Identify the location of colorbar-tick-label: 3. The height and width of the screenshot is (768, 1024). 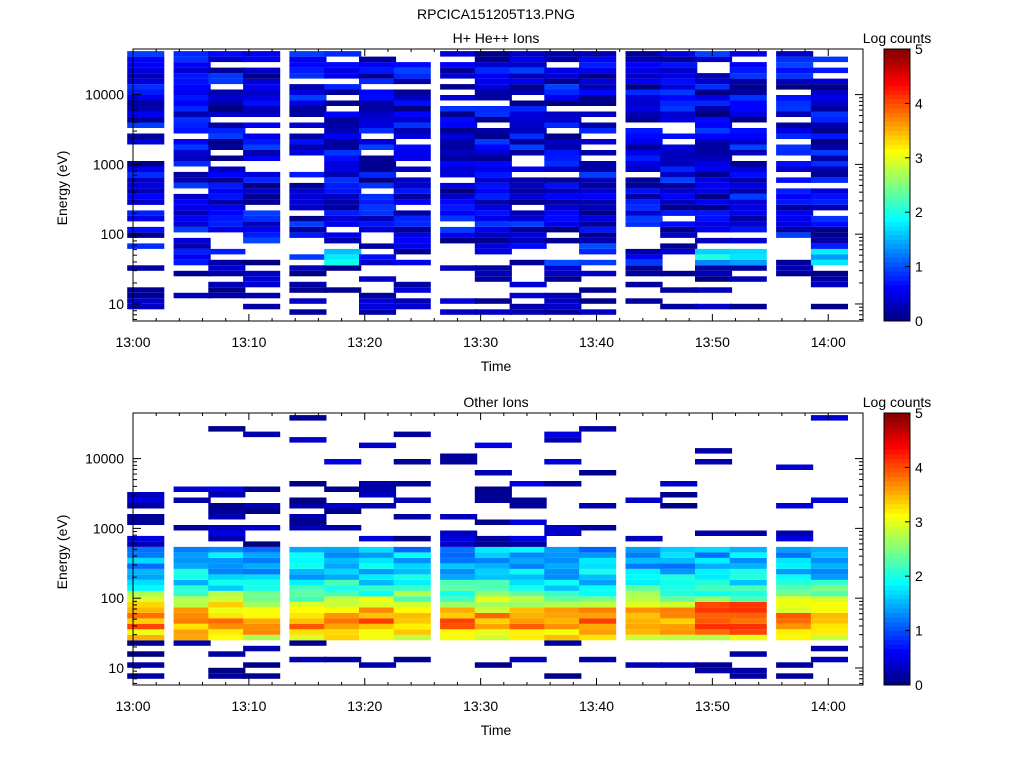
(919, 158).